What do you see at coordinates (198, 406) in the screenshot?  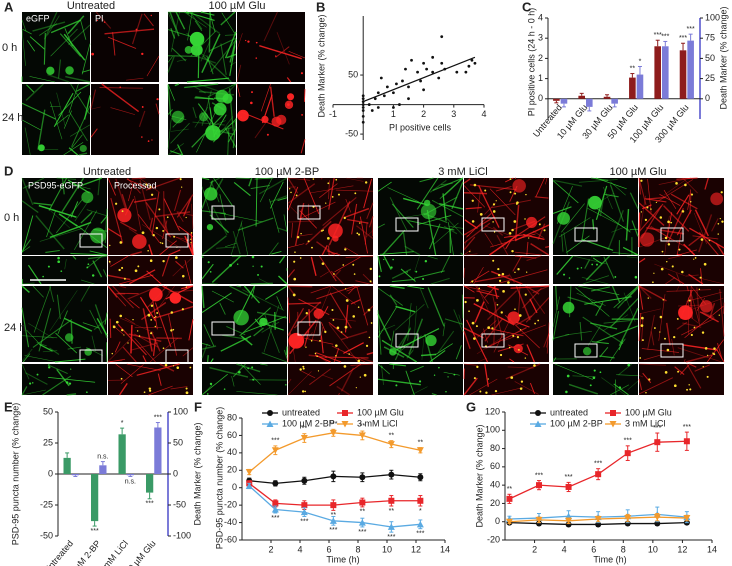 I see `panel-label: F` at bounding box center [198, 406].